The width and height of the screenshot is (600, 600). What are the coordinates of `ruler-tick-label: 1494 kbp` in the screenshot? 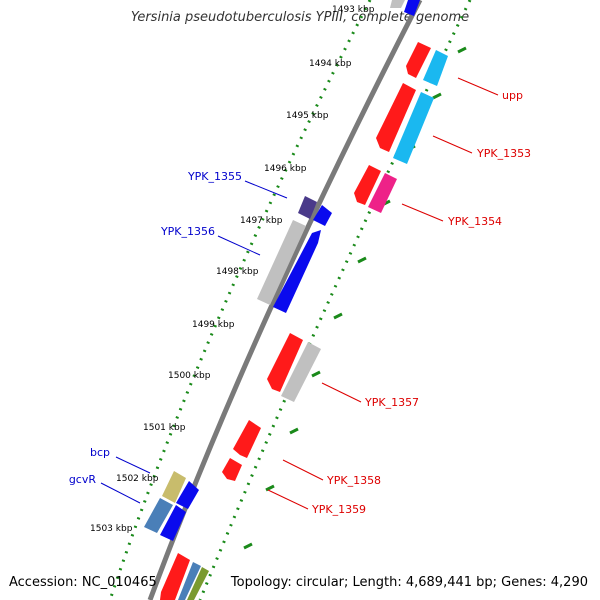 It's located at (330, 64).